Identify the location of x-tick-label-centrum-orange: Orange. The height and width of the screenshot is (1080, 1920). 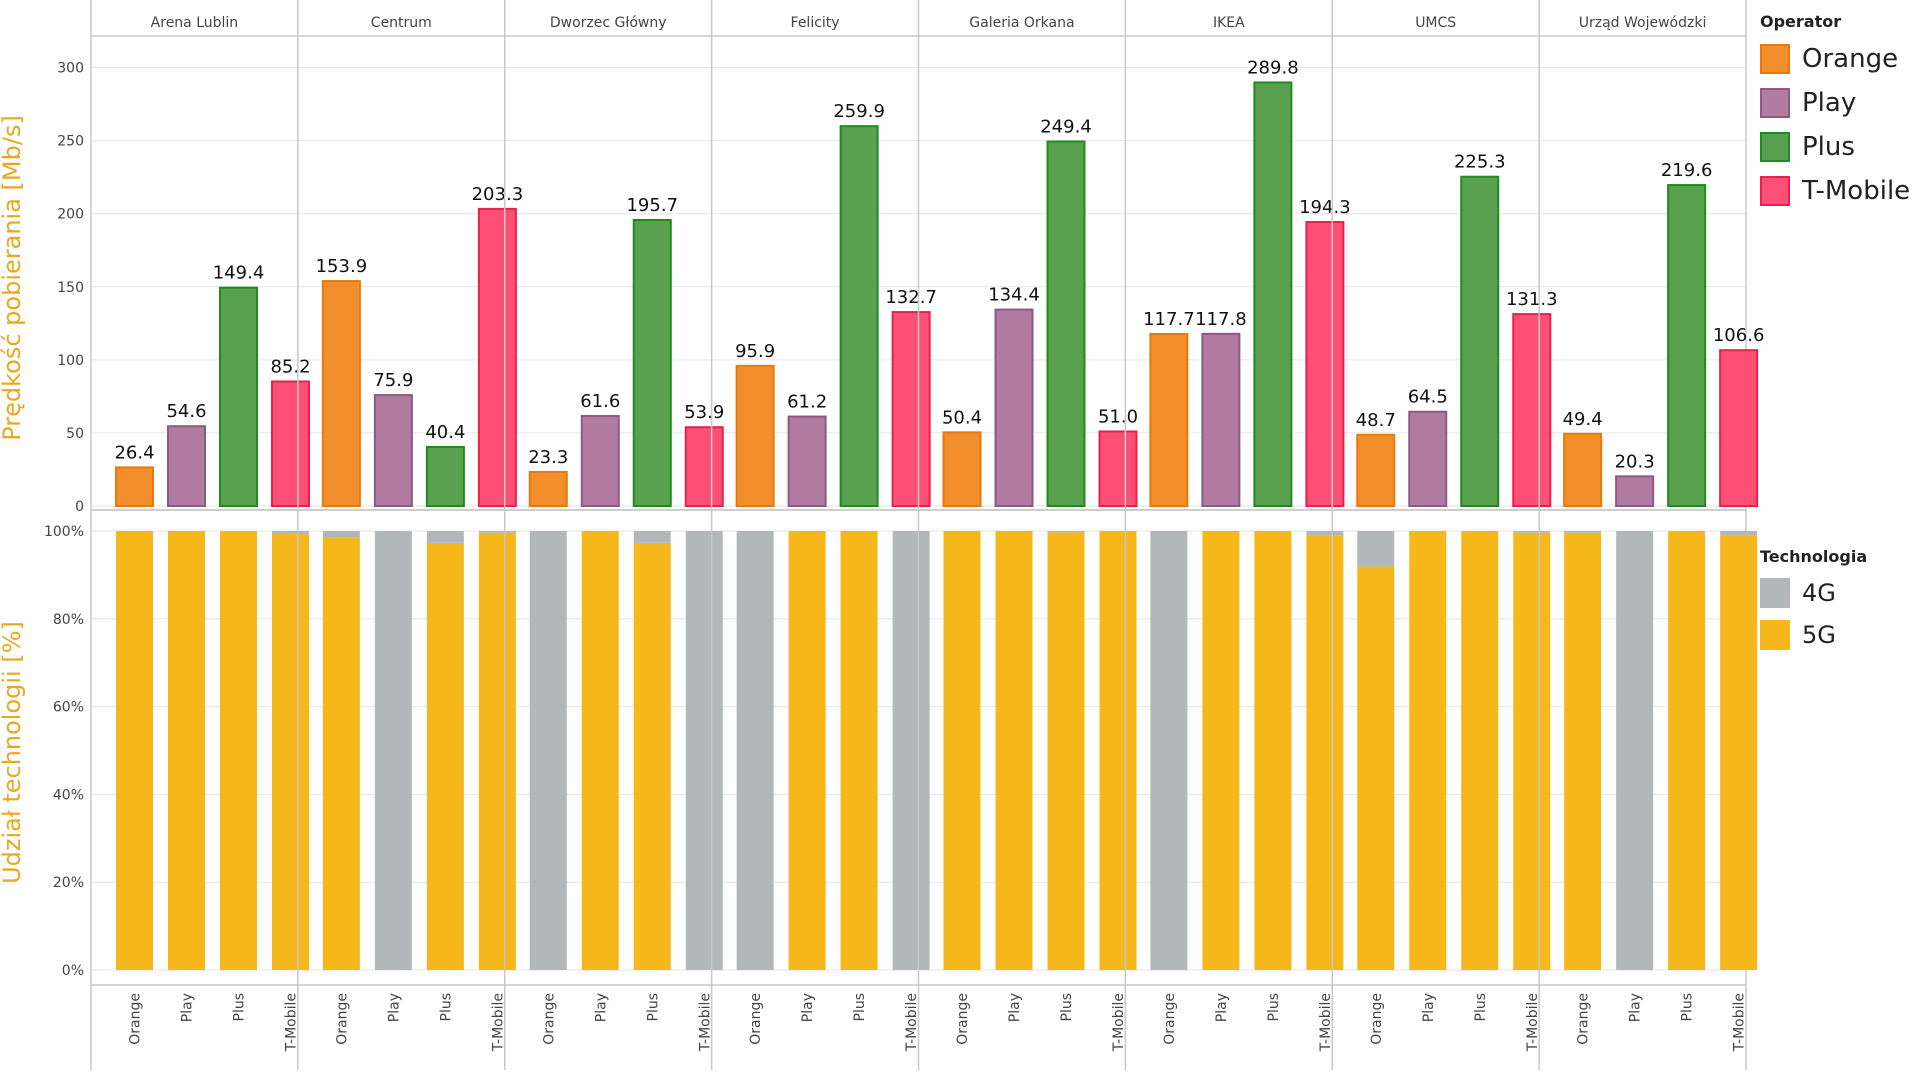
(342, 1019).